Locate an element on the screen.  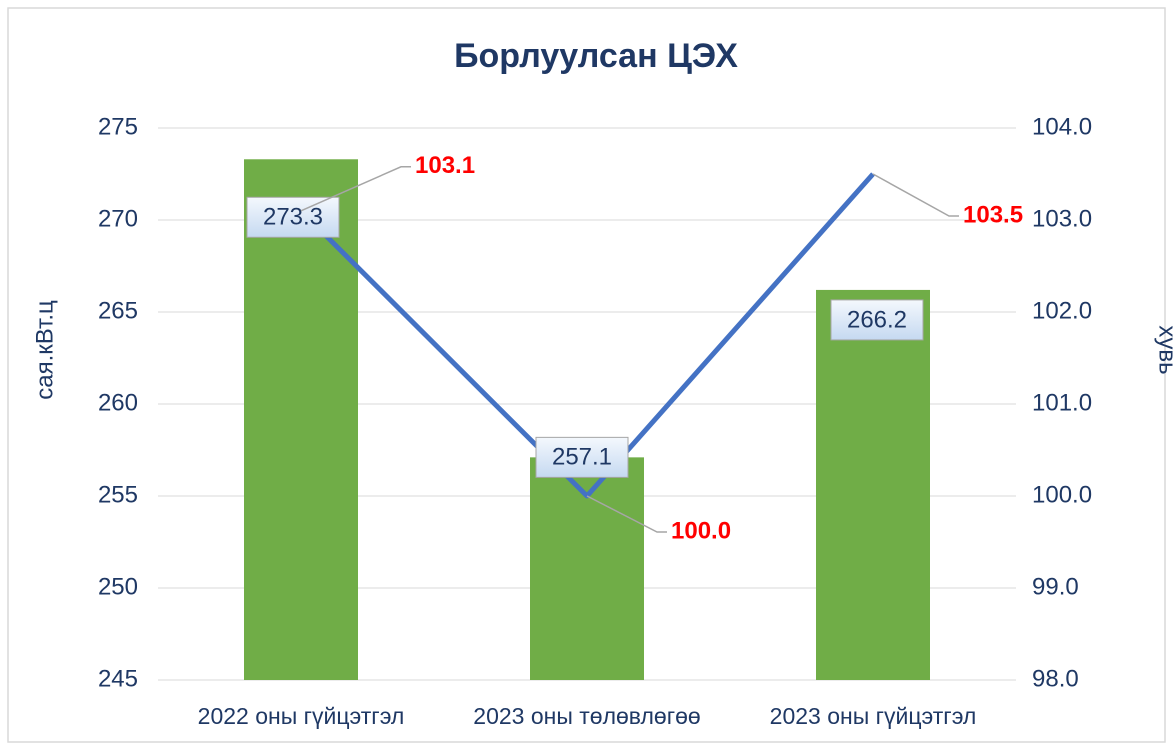
line-data-label: 100.0 is located at coordinates (701, 530).